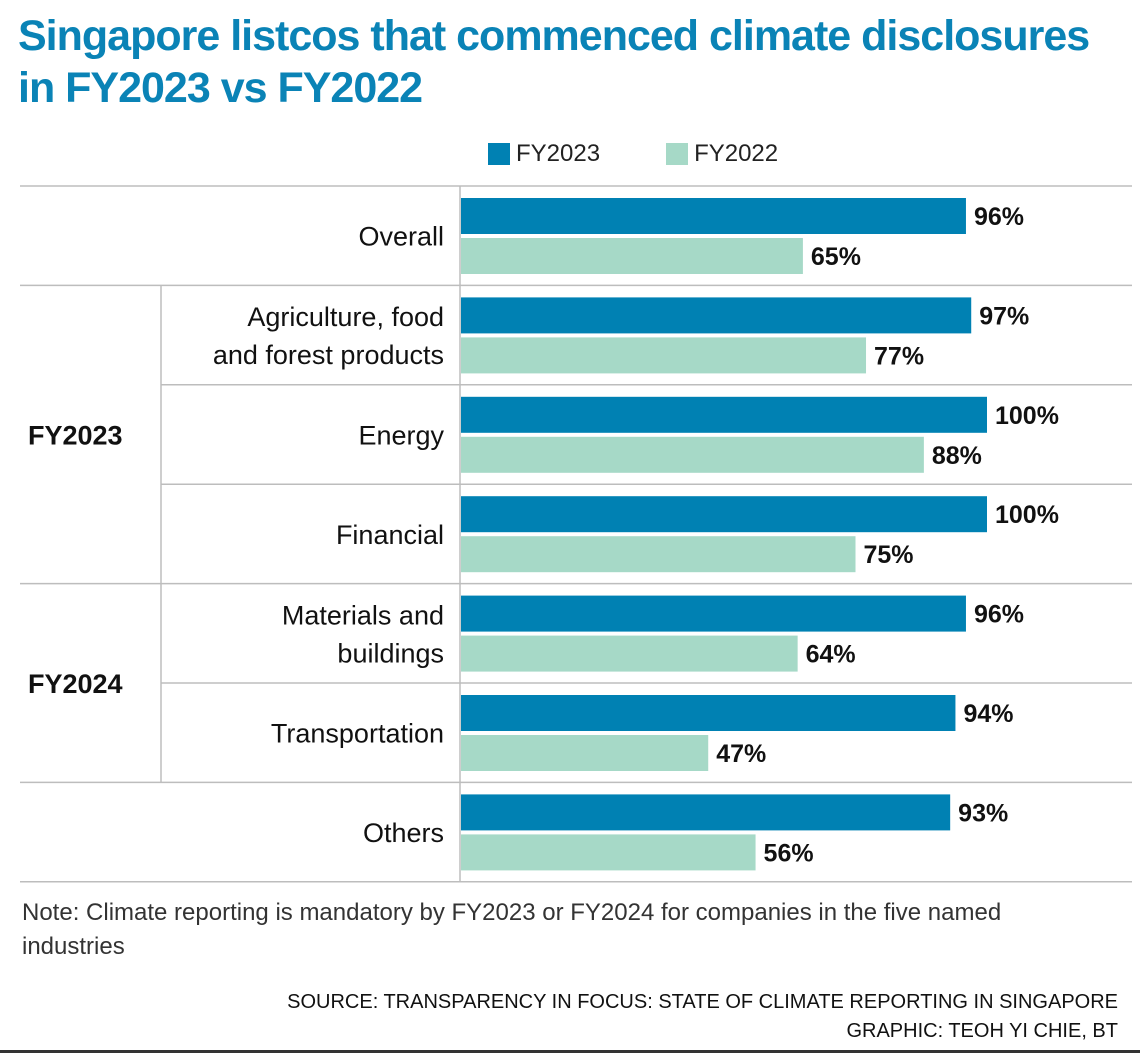 The height and width of the screenshot is (1056, 1140). I want to click on category-label: Energy, so click(401, 436).